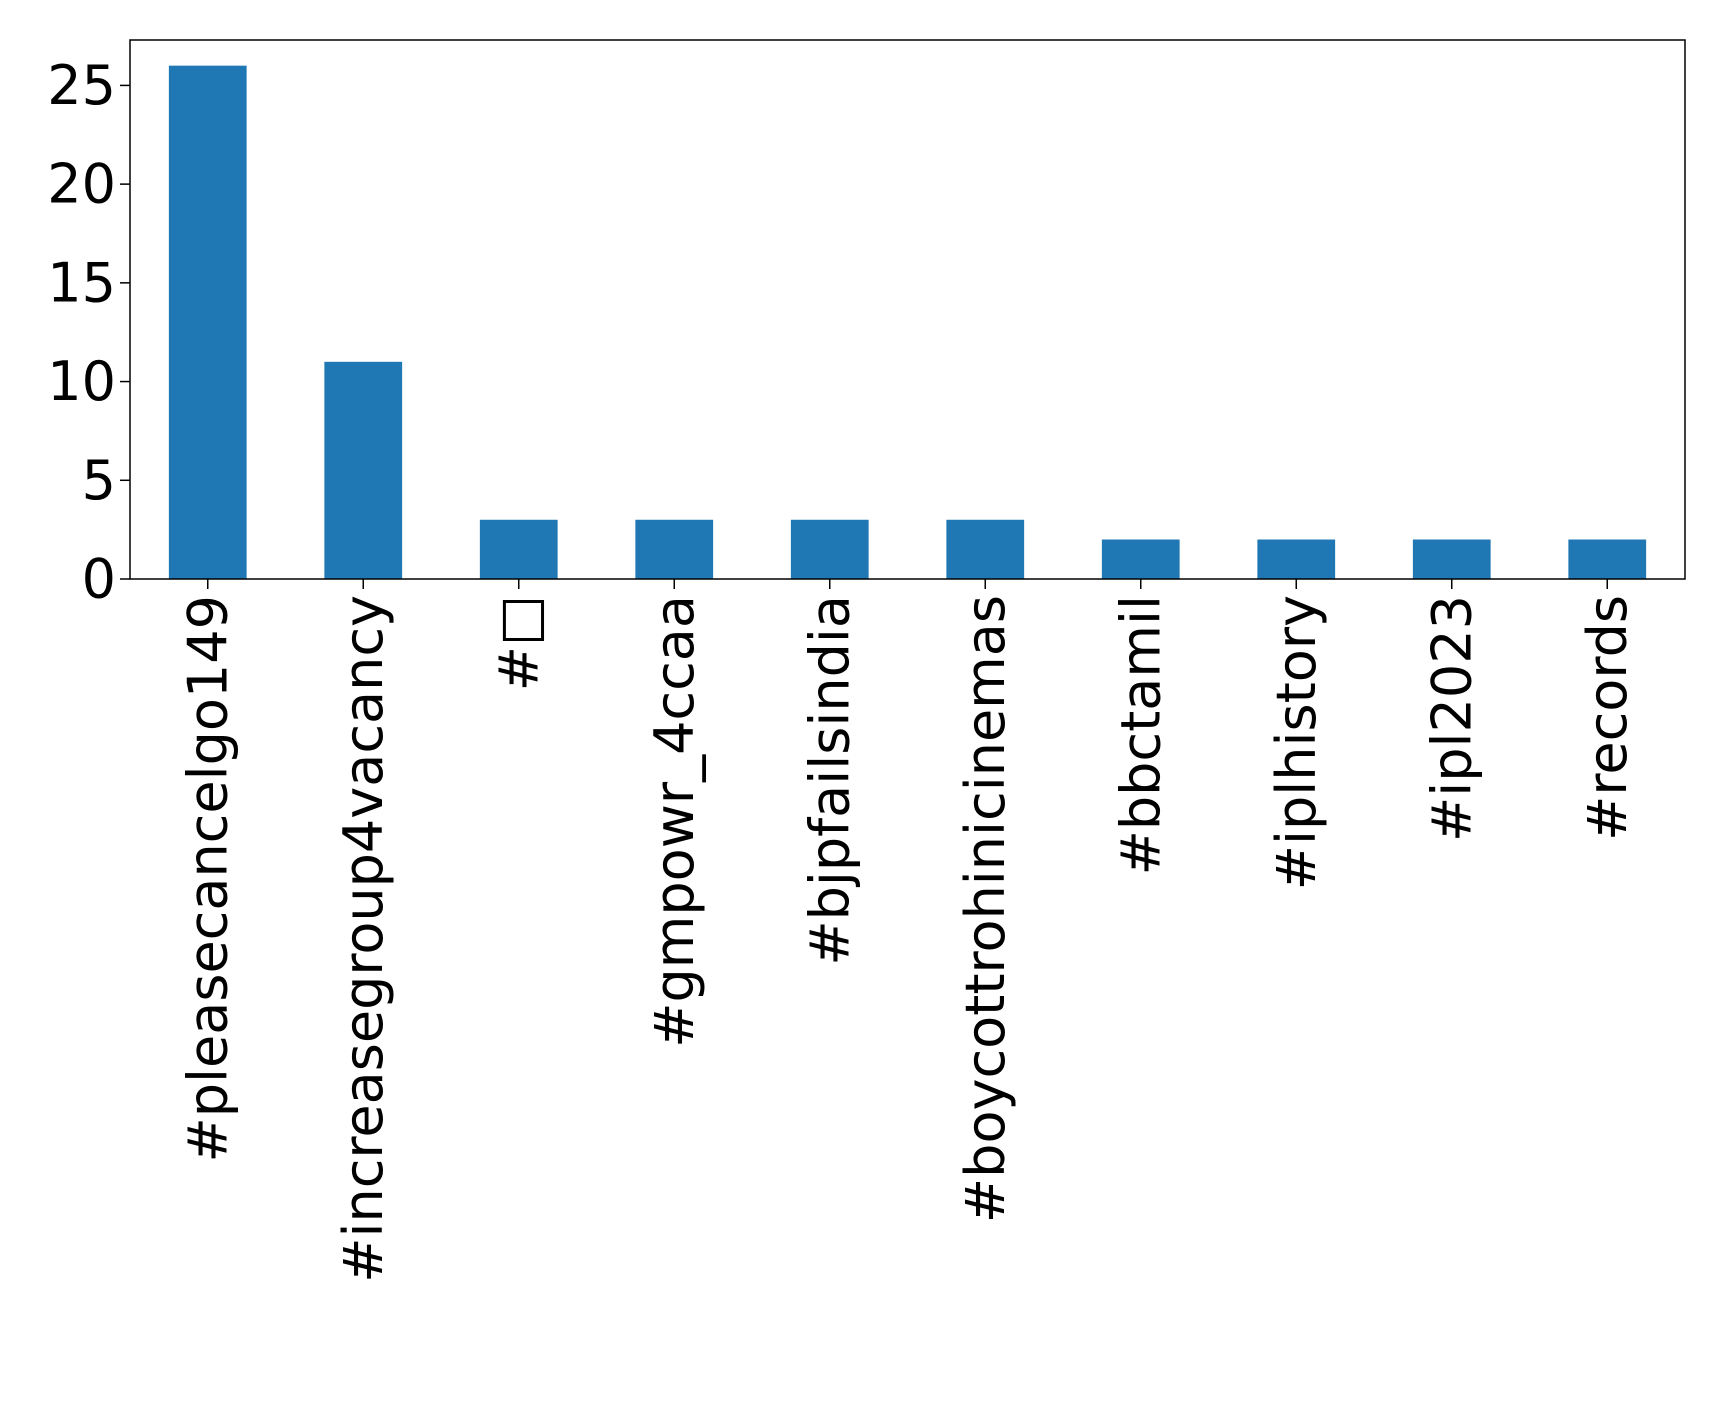  I want to click on x-tick-label-9: #records, so click(1607, 718).